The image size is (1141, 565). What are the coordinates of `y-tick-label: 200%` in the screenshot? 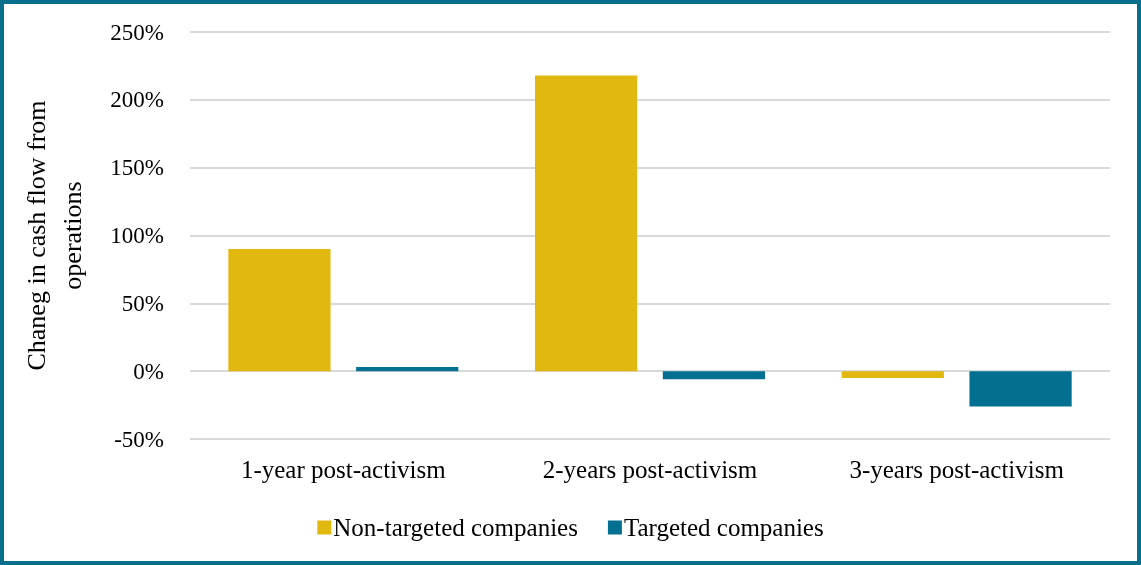 It's located at (137, 100).